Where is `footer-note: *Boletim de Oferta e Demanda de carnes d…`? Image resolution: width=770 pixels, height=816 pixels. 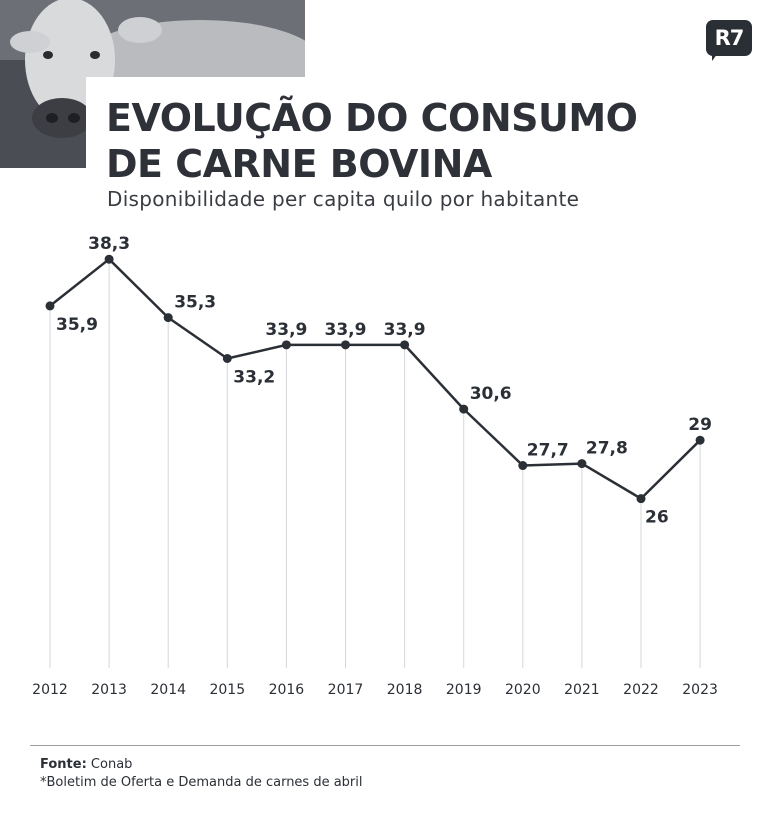
footer-note: *Boletim de Oferta e Demanda de carnes d… is located at coordinates (201, 782).